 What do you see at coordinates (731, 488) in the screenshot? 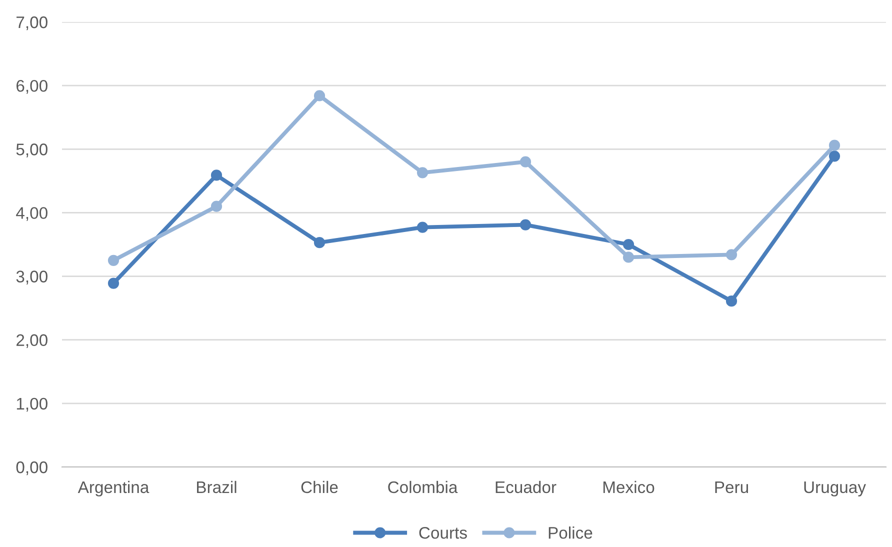
I see `x-tick-label: Peru` at bounding box center [731, 488].